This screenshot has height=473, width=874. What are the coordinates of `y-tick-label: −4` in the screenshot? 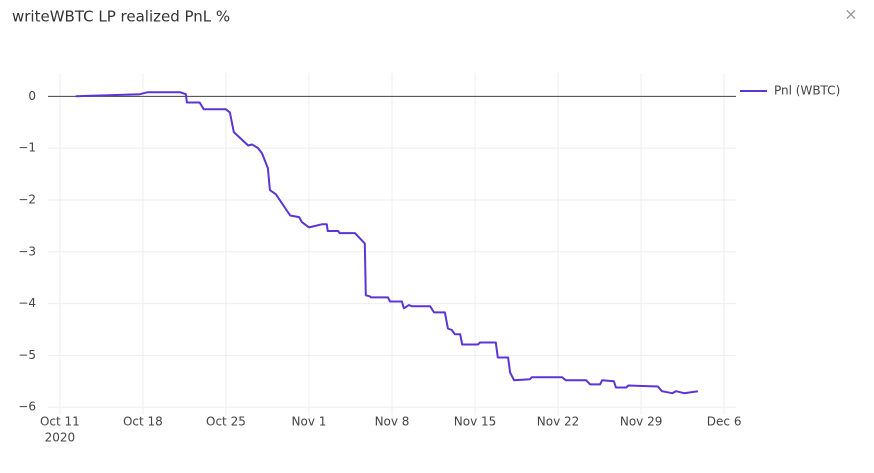 It's located at (27, 303).